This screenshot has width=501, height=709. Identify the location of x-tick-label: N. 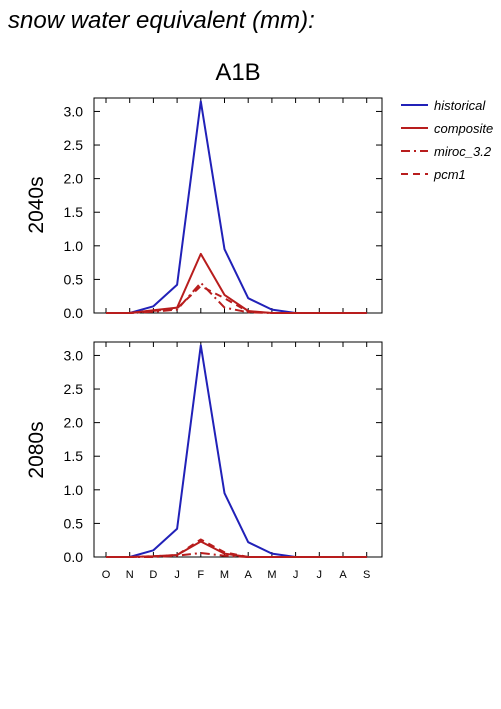
(130, 575).